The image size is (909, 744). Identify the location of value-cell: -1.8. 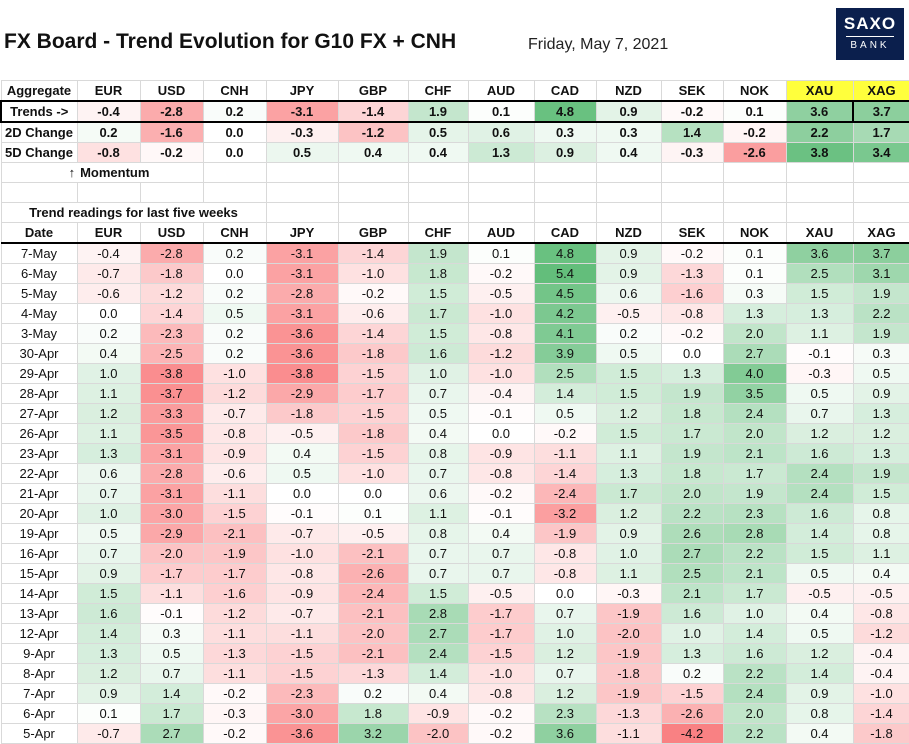
(628, 673).